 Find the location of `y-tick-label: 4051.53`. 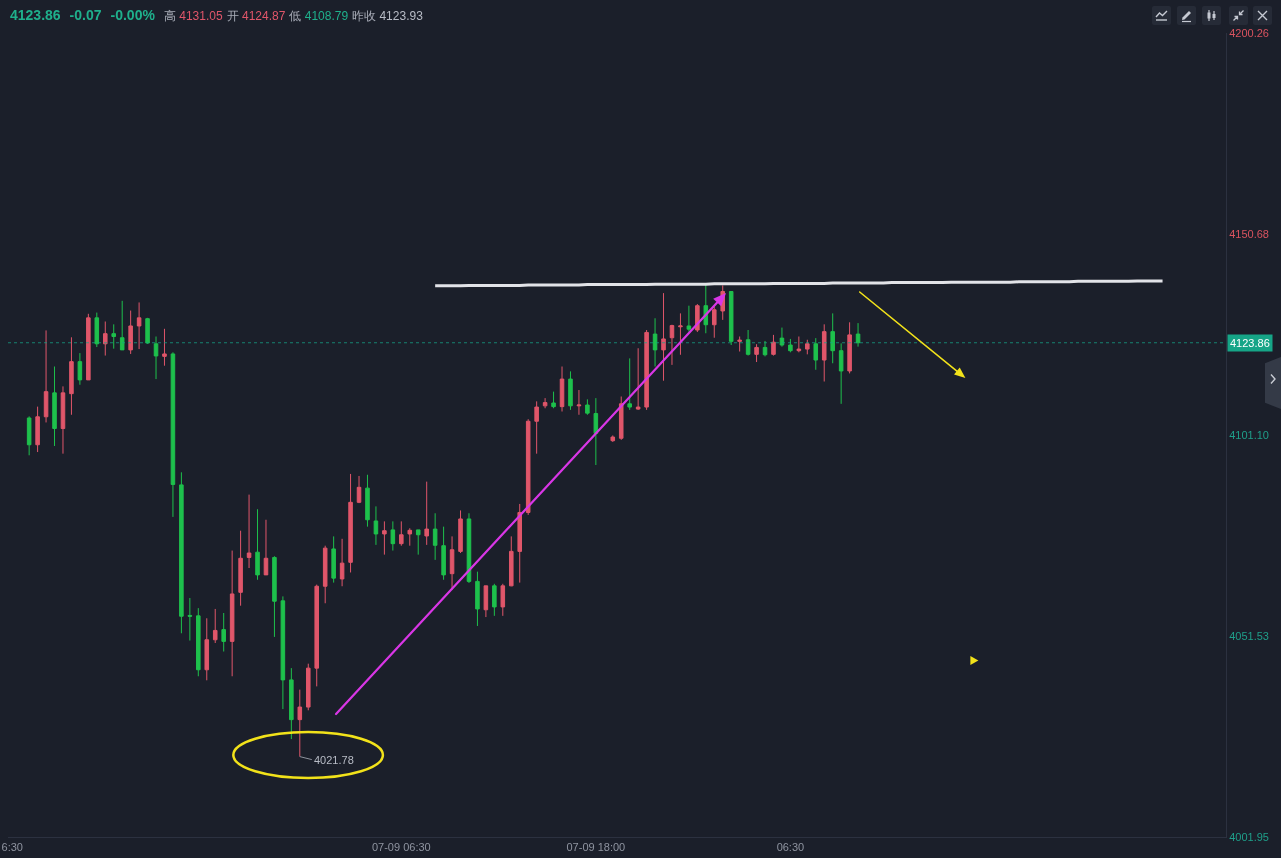

y-tick-label: 4051.53 is located at coordinates (1249, 635).